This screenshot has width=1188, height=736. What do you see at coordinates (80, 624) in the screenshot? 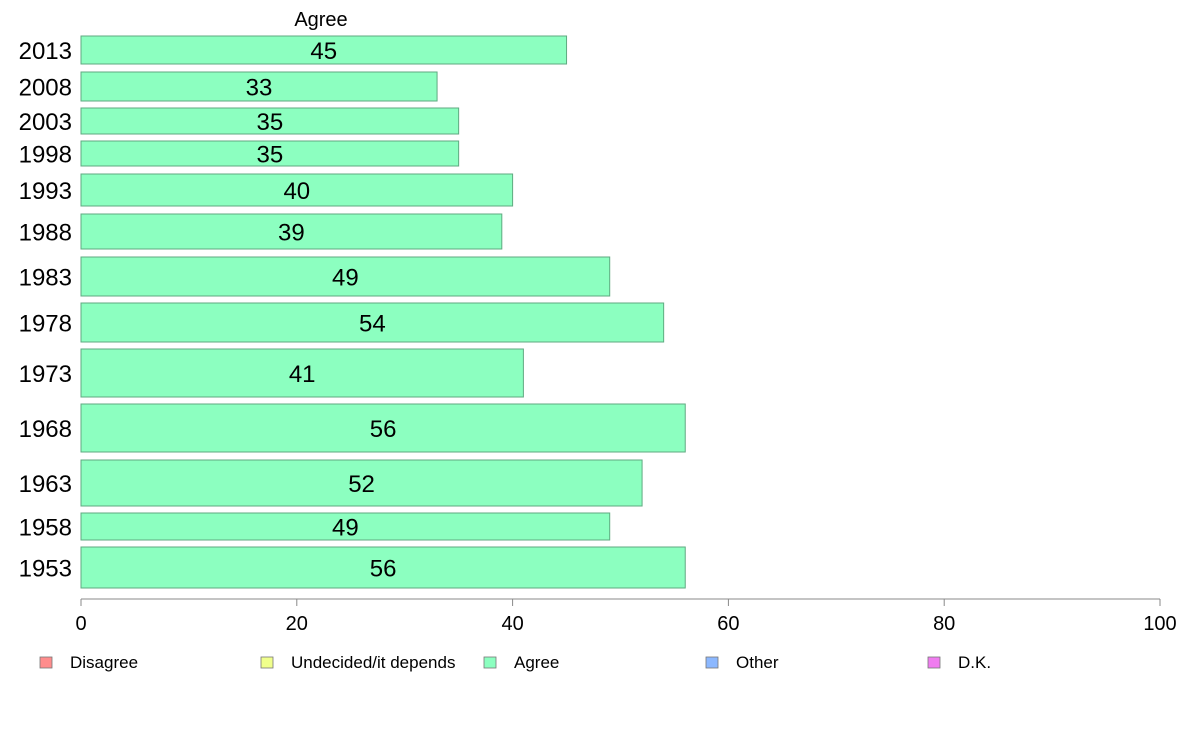
I see `x-tick-label: 0` at bounding box center [80, 624].